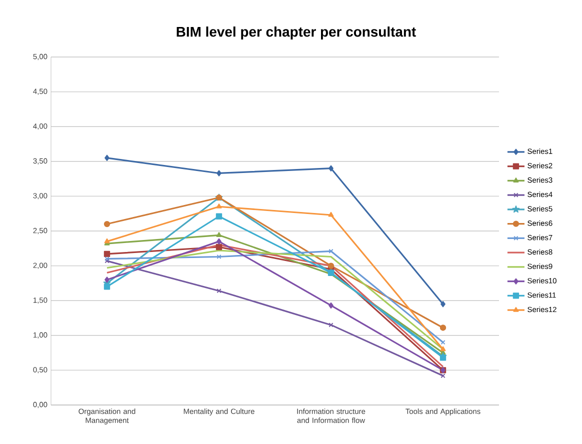 The height and width of the screenshot is (444, 582). Describe the element at coordinates (296, 33) in the screenshot. I see `chart-title: BIM level per chapter per consultant` at that location.